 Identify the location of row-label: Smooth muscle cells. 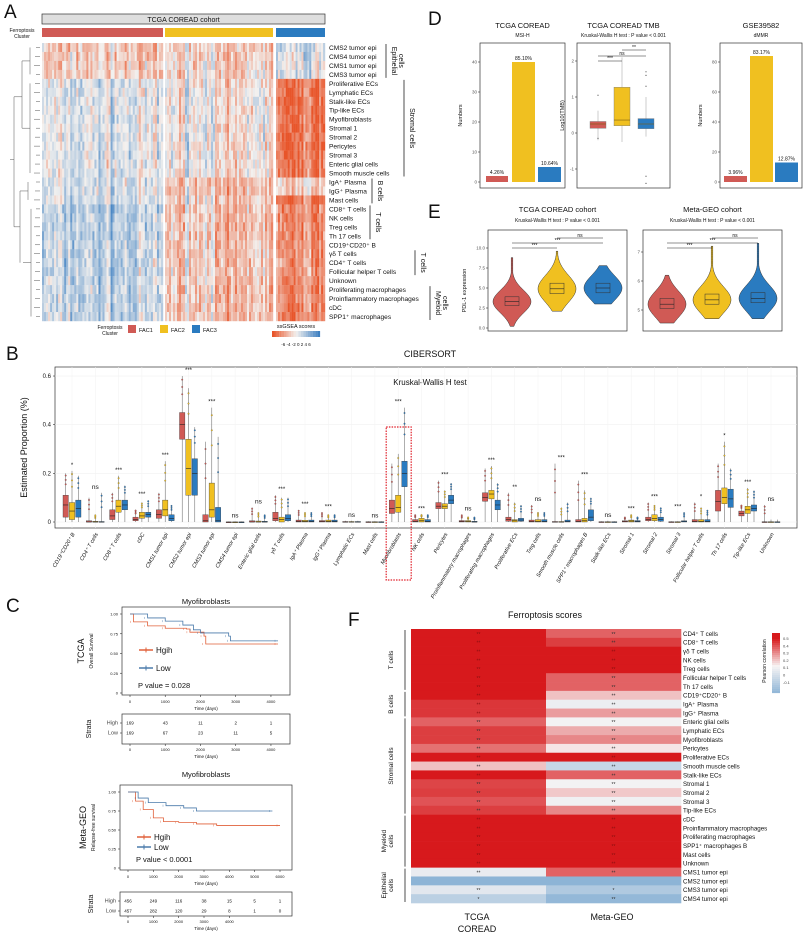
(359, 174).